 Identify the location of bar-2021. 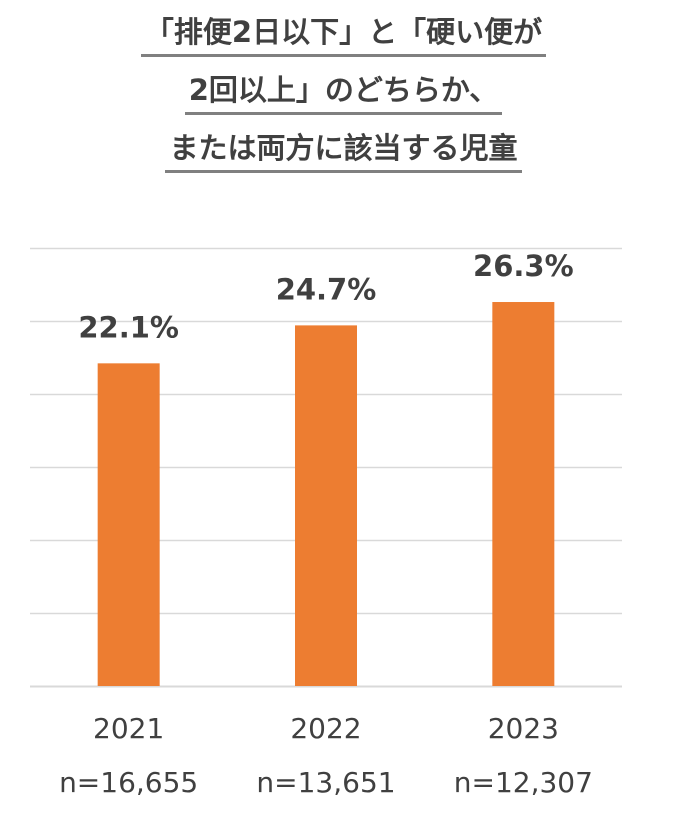
(128, 524).